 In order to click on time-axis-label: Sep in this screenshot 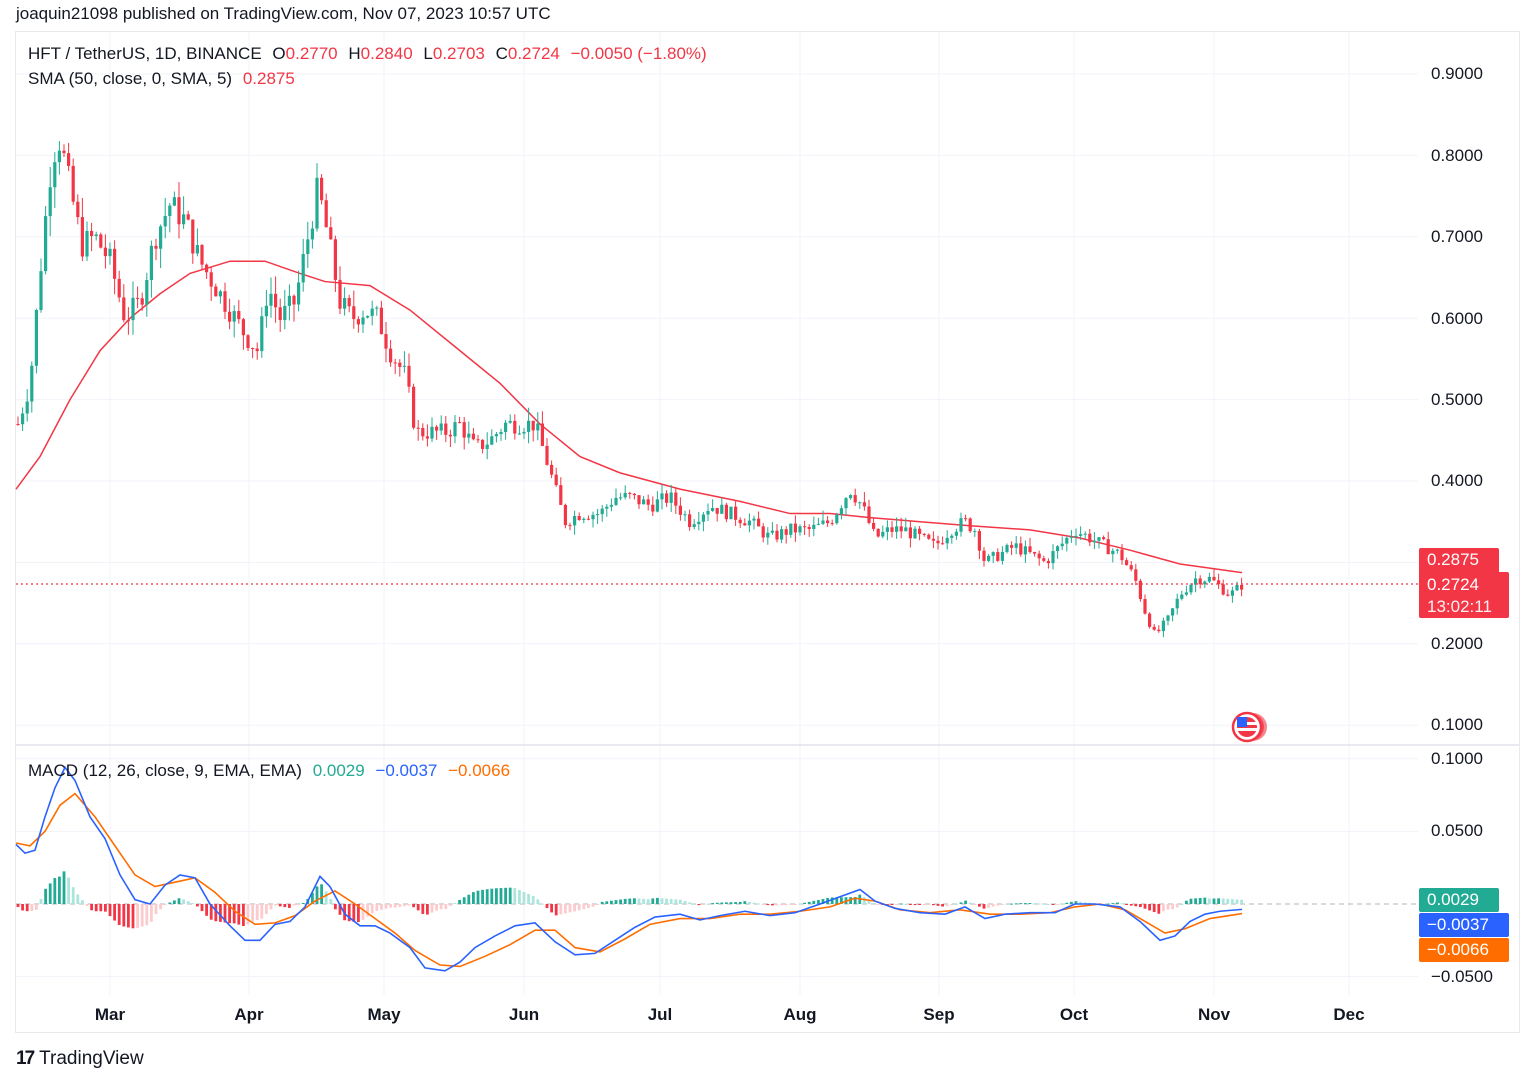, I will do `click(939, 1014)`.